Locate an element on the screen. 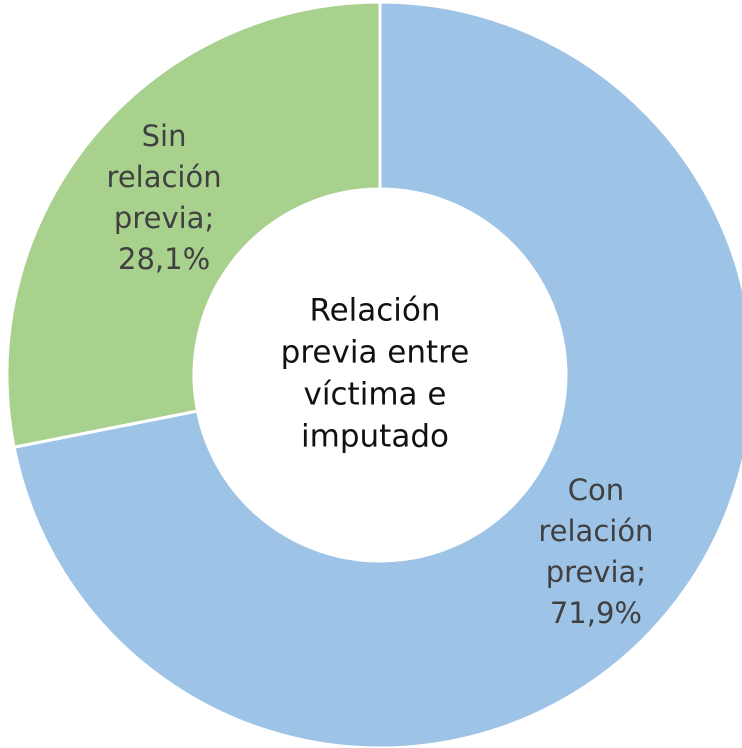 Image resolution: width=742 pixels, height=748 pixels. center-text: Relación is located at coordinates (374, 311).